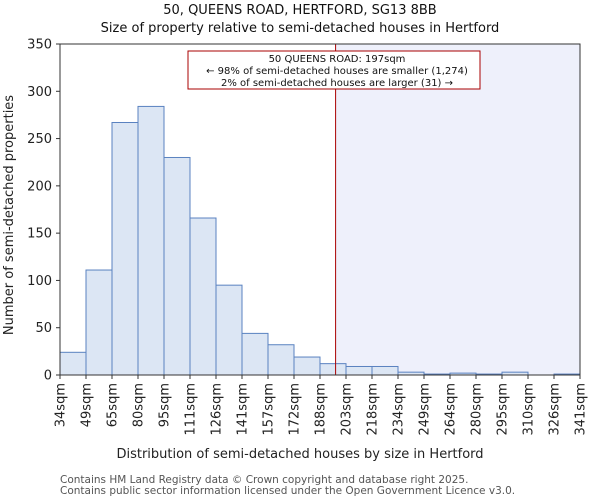 This screenshot has width=600, height=504. I want to click on x-tick-label: 249sqm, so click(425, 409).